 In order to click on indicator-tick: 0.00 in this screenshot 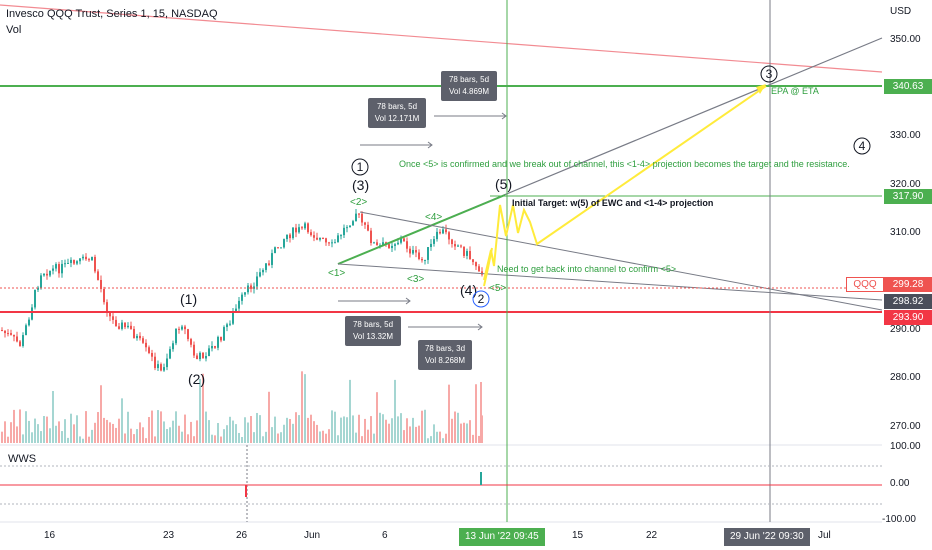, I will do `click(900, 483)`.